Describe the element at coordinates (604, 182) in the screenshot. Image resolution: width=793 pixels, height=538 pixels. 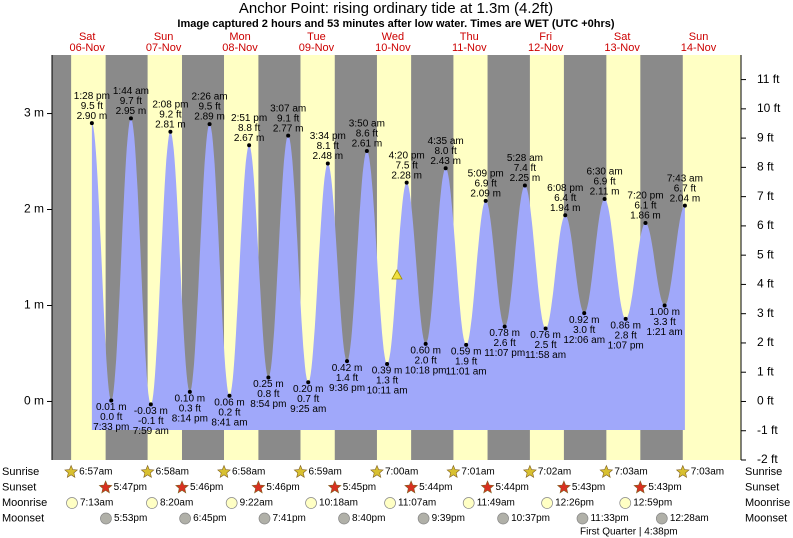
I see `extreme-ft: 6.9 ft` at that location.